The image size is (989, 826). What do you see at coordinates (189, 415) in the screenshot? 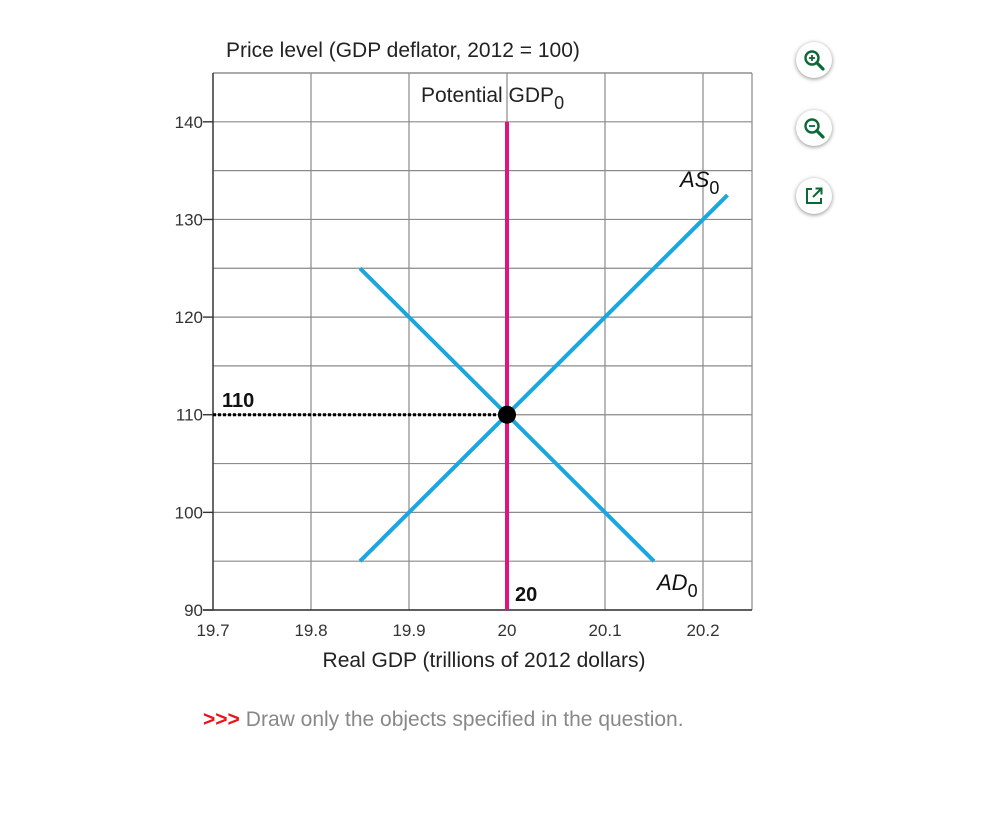
I see `y-tick-label: 110` at bounding box center [189, 415].